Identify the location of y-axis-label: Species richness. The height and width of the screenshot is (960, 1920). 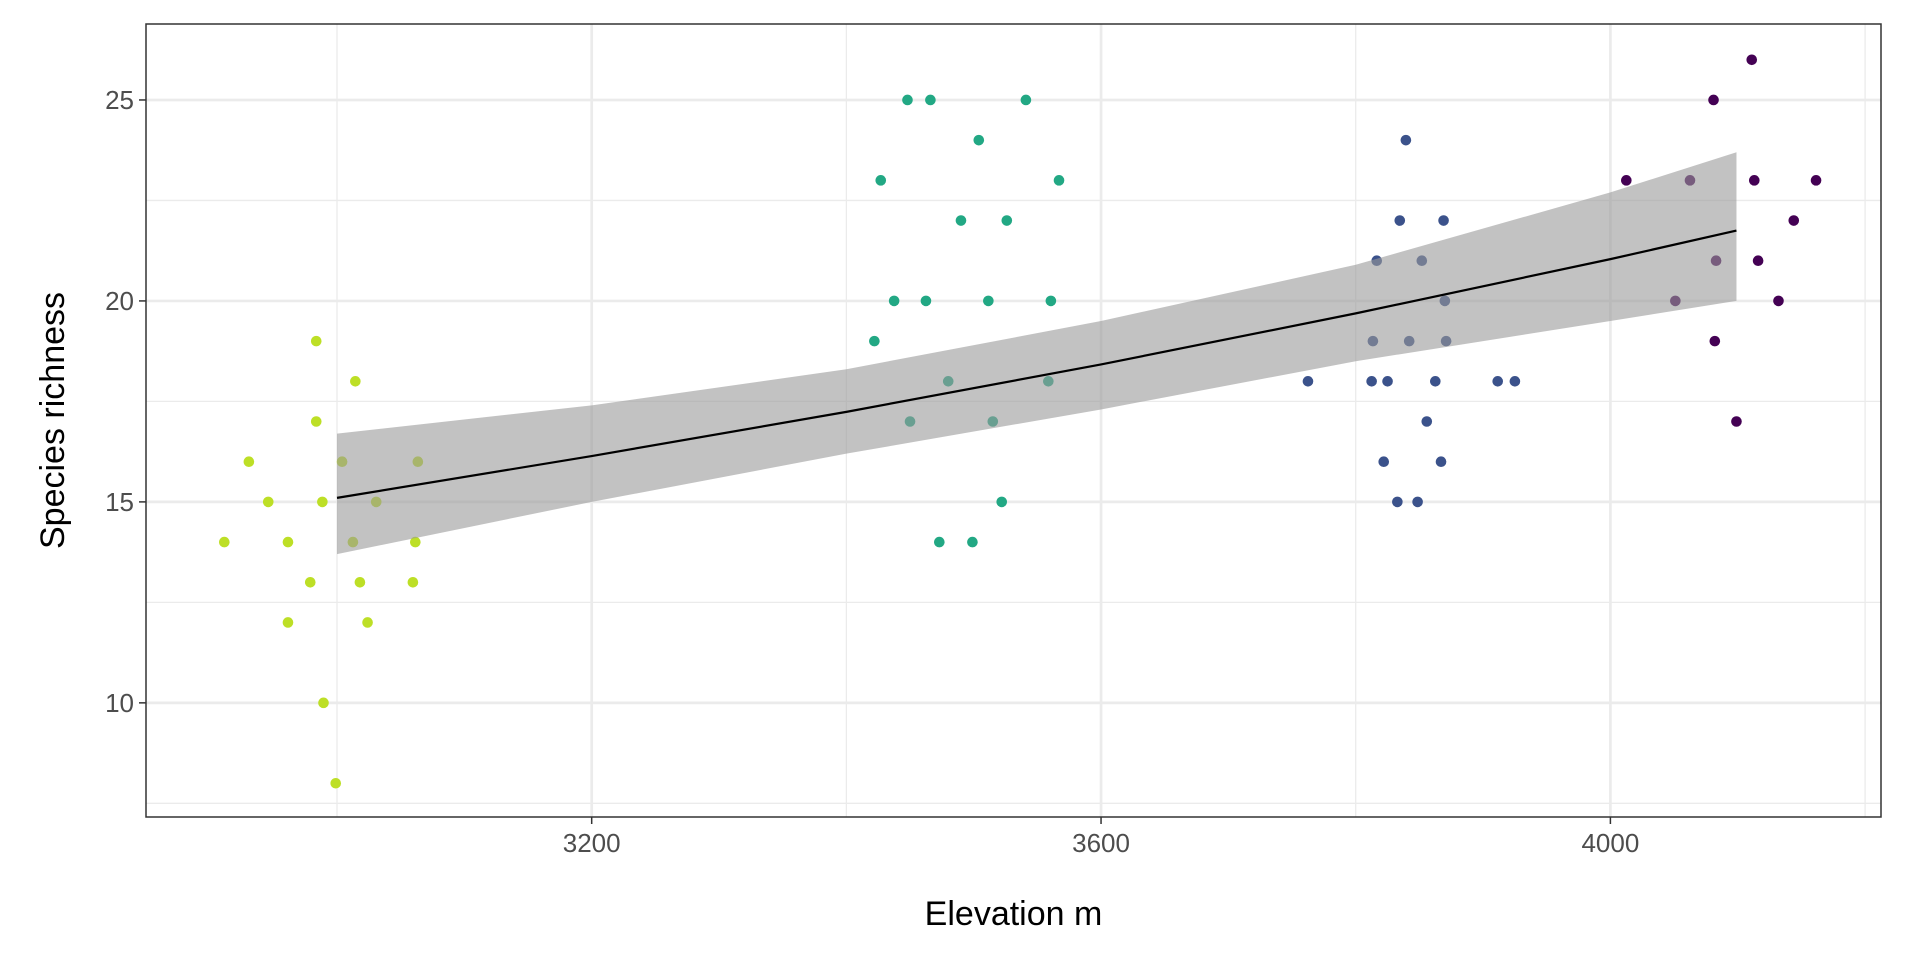
(53, 420).